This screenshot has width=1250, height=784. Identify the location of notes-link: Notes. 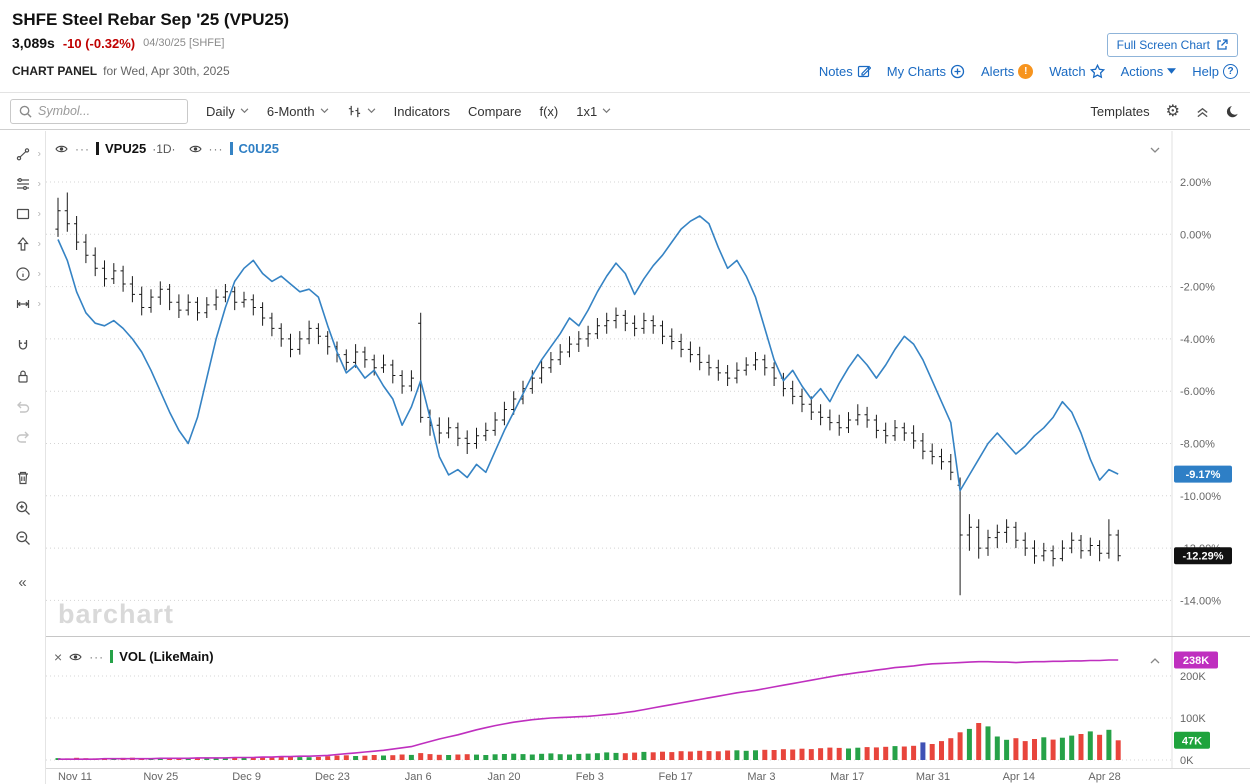
(845, 71).